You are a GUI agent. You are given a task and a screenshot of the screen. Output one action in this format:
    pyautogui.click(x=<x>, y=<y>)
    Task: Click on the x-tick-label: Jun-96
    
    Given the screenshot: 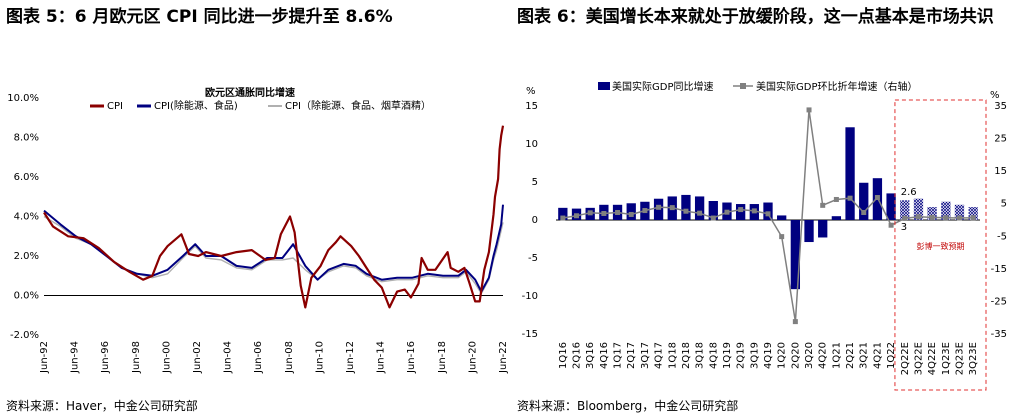 What is the action you would take?
    pyautogui.click(x=105, y=357)
    